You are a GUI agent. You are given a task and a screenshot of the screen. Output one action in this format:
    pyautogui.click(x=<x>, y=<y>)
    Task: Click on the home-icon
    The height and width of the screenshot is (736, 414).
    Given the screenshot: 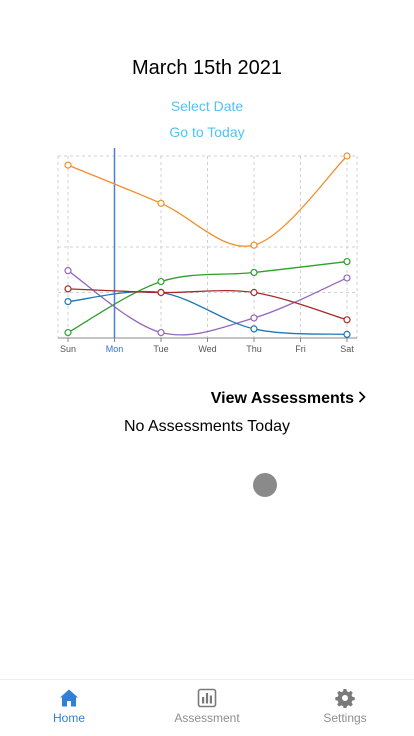 What is the action you would take?
    pyautogui.click(x=69, y=698)
    